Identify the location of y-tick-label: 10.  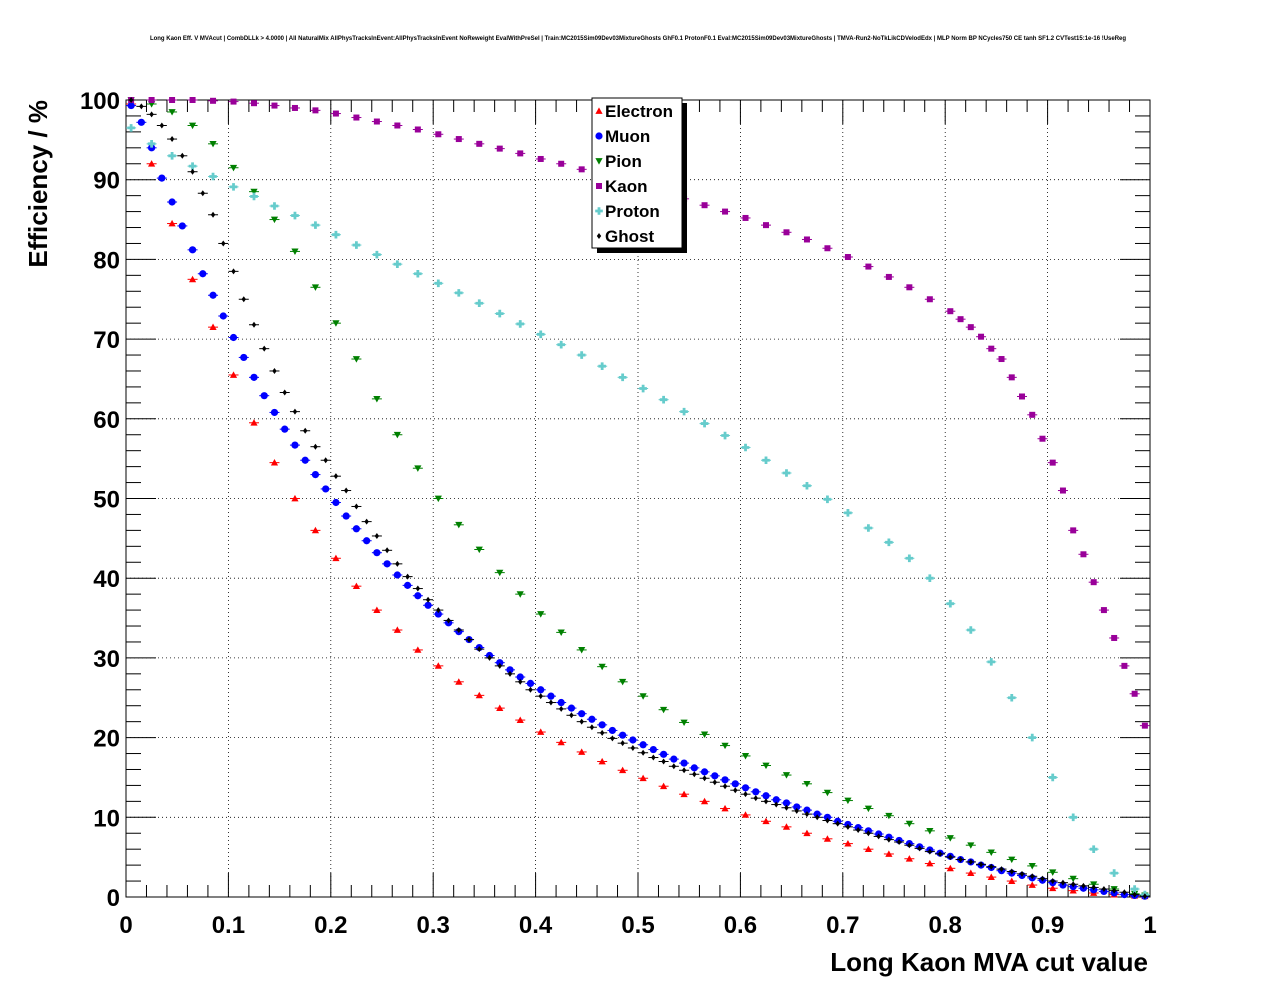
(106, 818).